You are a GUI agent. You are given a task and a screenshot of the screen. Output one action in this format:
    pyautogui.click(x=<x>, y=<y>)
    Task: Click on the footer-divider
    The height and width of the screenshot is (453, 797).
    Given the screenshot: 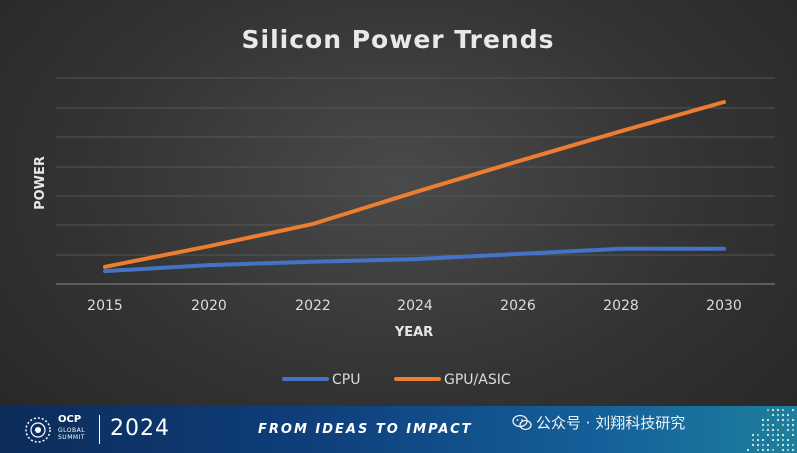 What is the action you would take?
    pyautogui.click(x=99, y=429)
    